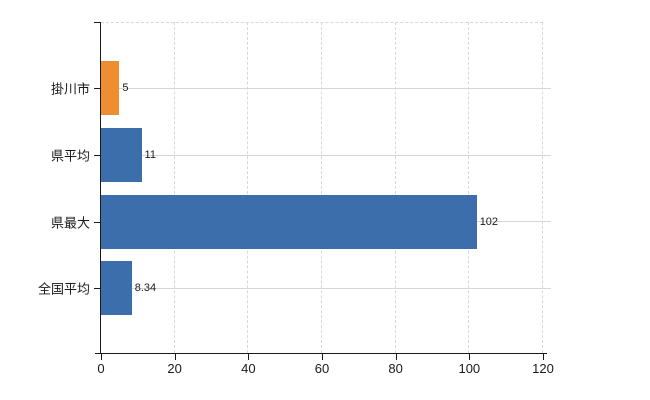 Image resolution: width=650 pixels, height=400 pixels. Describe the element at coordinates (248, 368) in the screenshot. I see `x-tick-label: 40` at that location.